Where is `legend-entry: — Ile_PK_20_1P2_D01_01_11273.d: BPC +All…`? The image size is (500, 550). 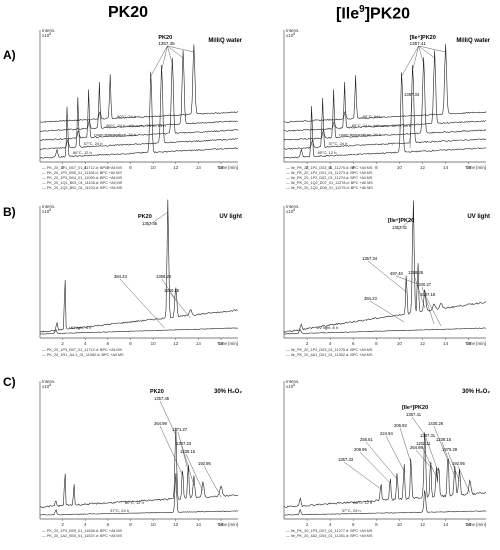 legend-entry: — Ile_PK_20_1P2_D01_01_11273.d: BPC +All… is located at coordinates (329, 173).